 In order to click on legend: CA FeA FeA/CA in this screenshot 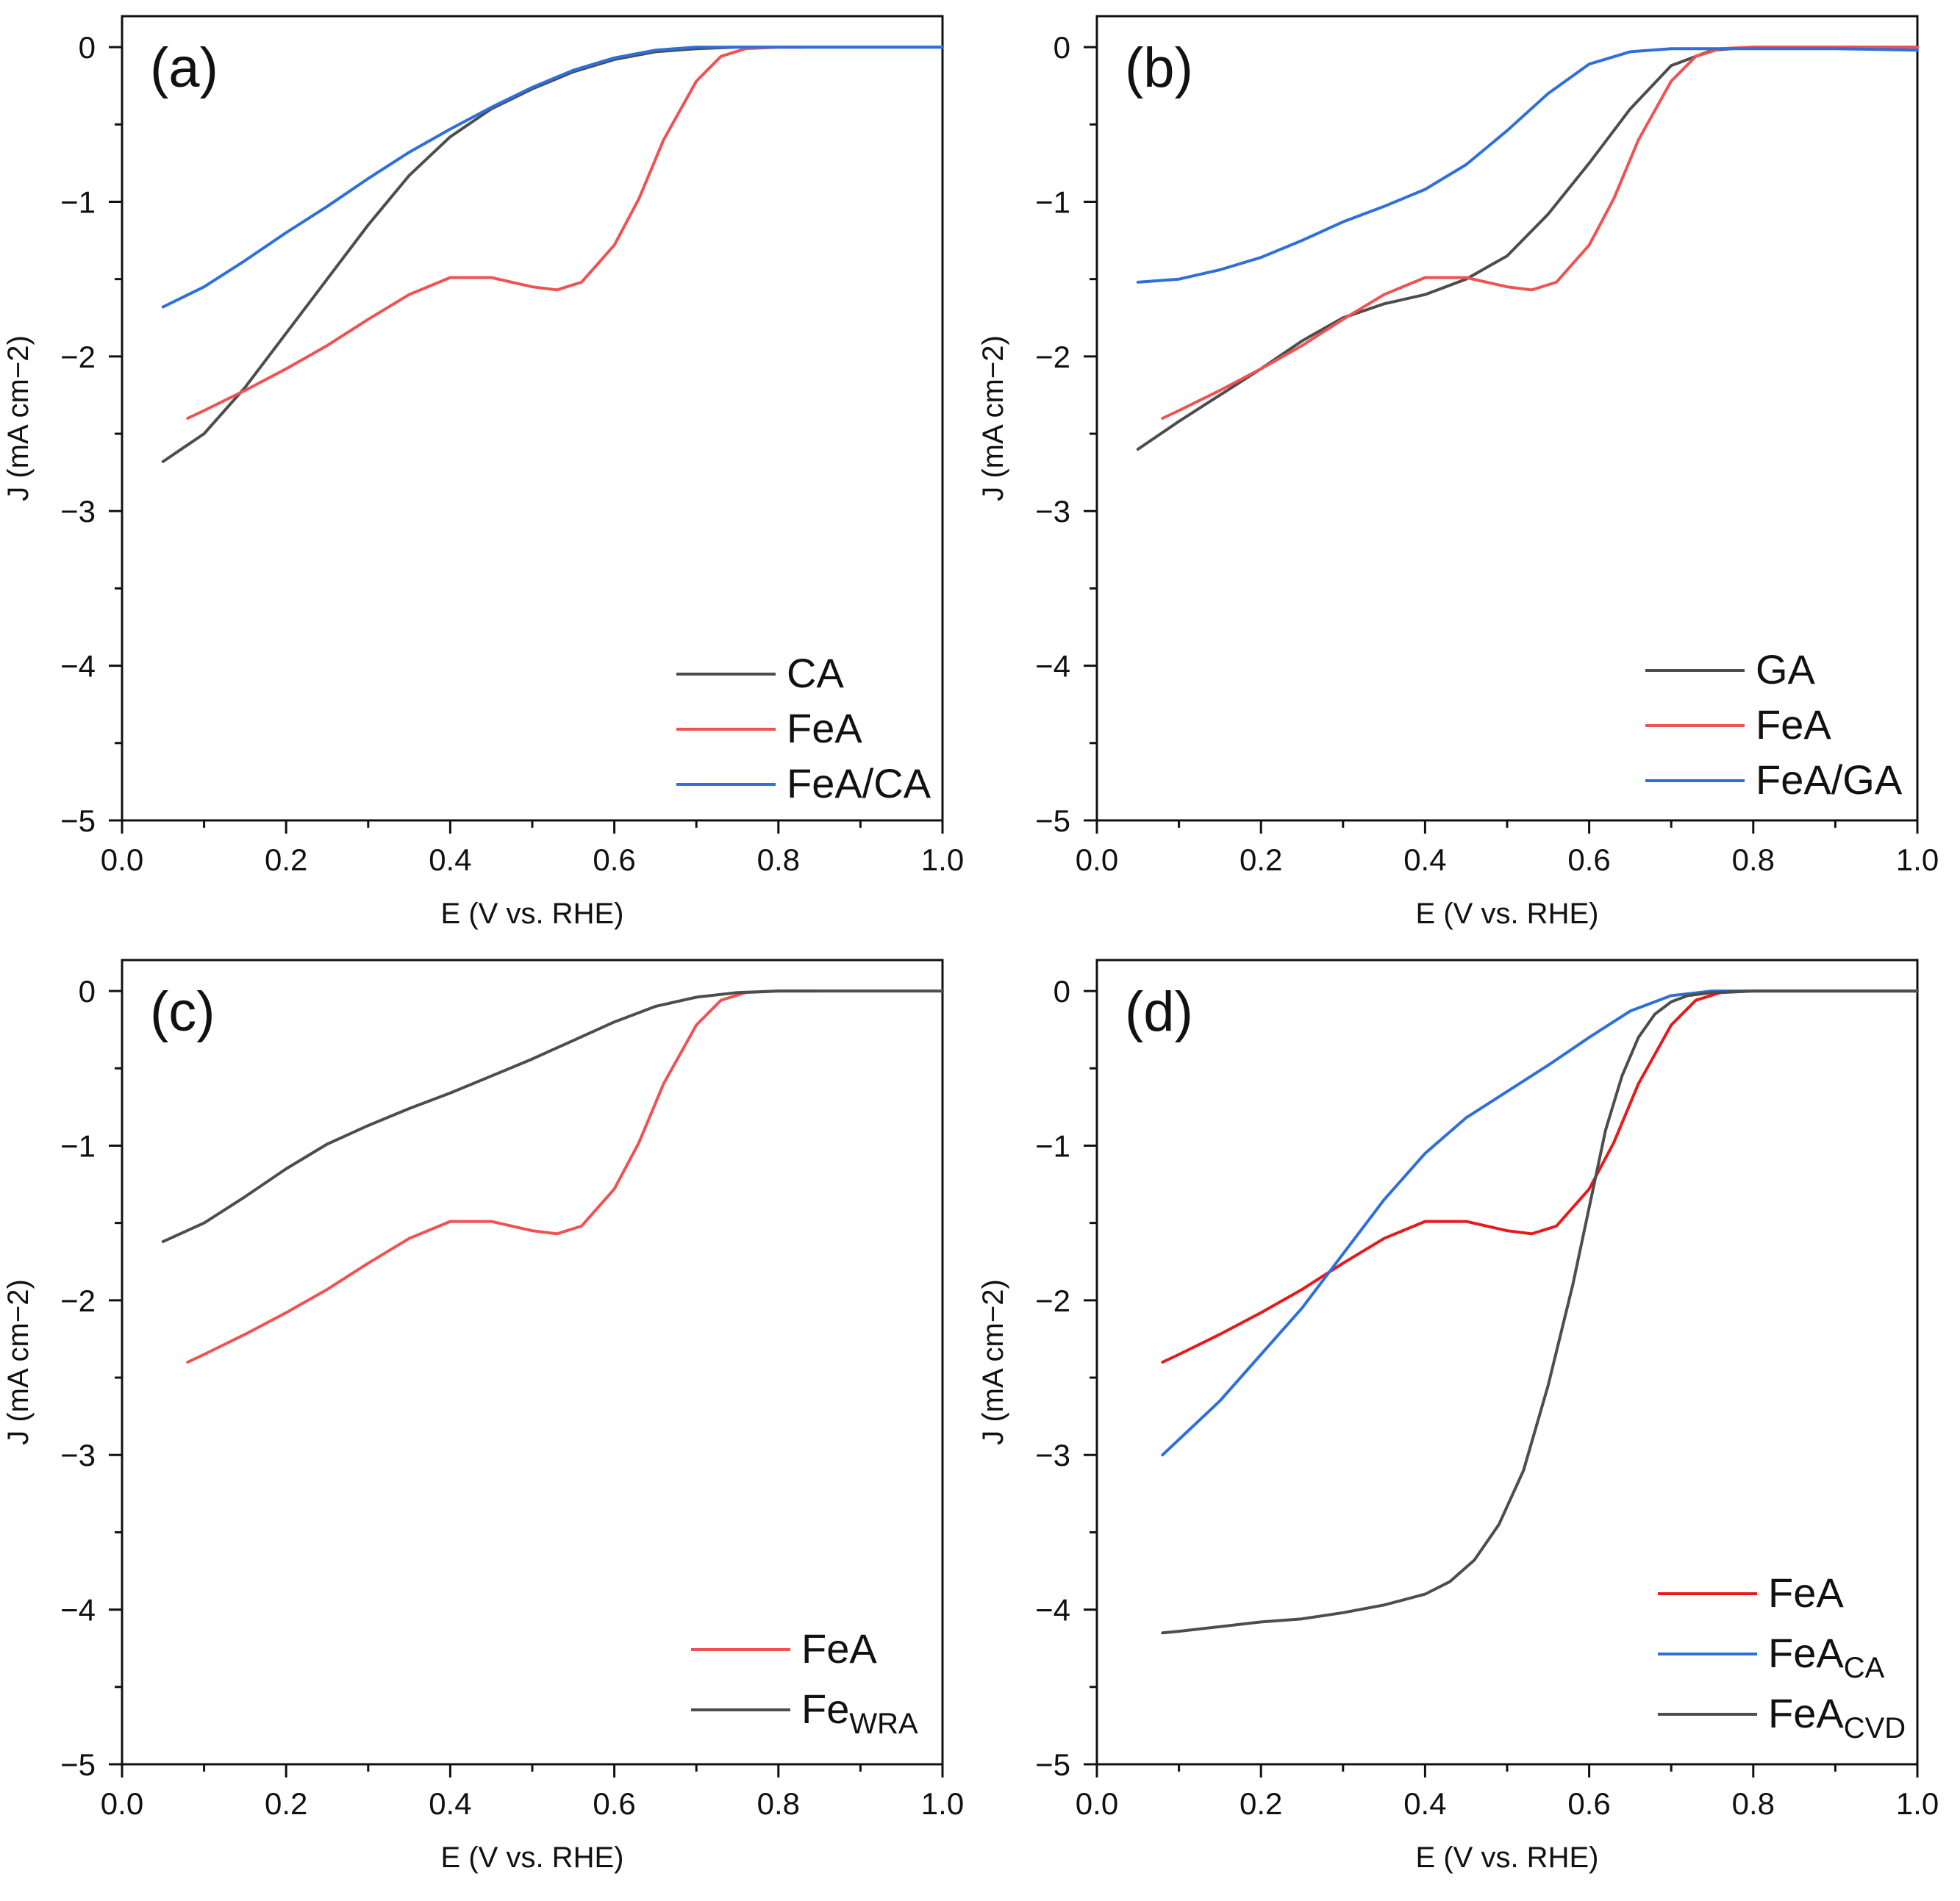, I will do `click(803, 728)`.